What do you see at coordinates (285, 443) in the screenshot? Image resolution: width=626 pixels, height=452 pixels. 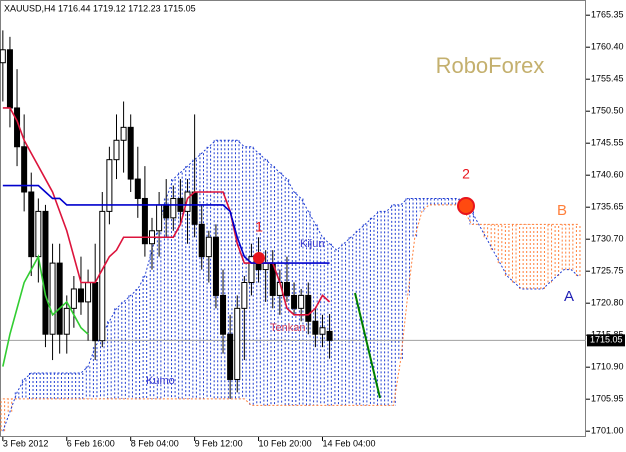 I see `x-tick-label: 10 Feb 20:00` at bounding box center [285, 443].